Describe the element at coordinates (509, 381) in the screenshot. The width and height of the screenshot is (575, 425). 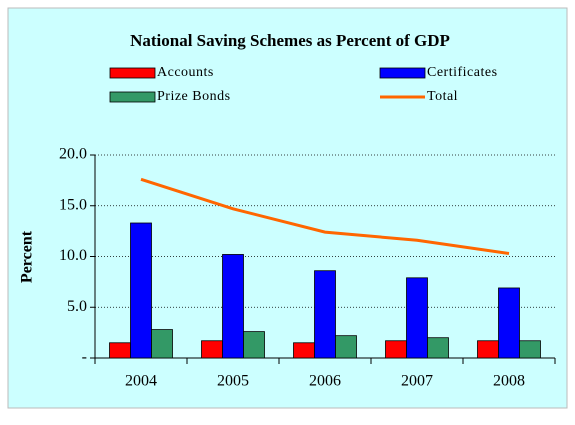
I see `x-tick-label: 2008` at that location.